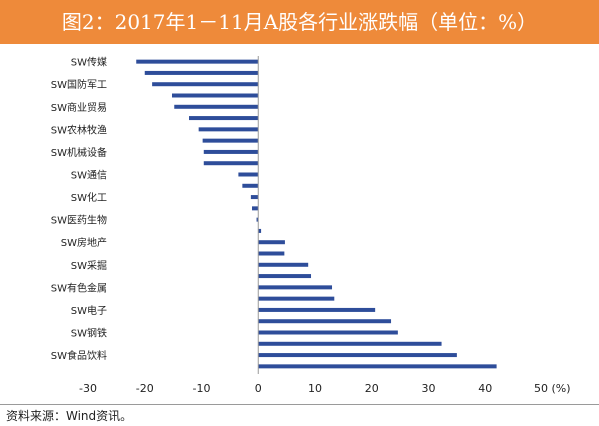  I want to click on category-label: SW传媒, so click(89, 63).